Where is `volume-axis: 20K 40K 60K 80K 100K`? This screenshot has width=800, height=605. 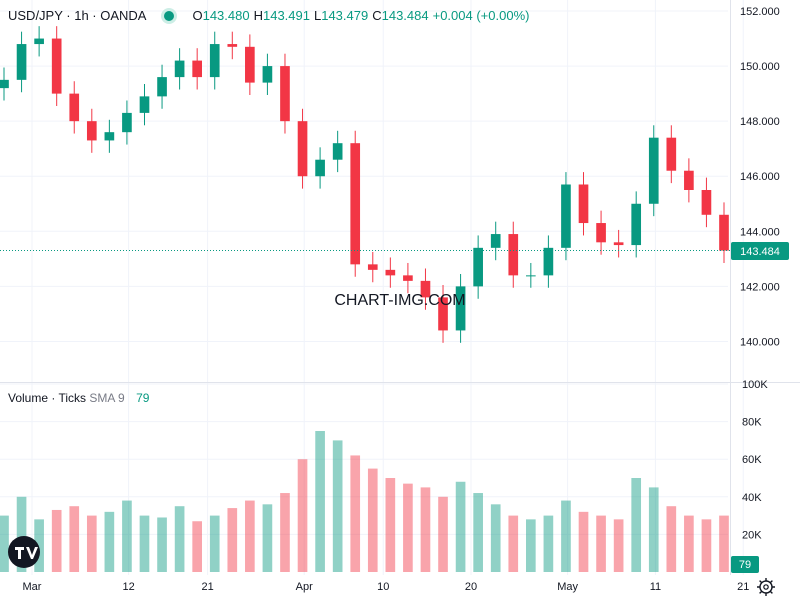 volume-axis: 20K 40K 60K 80K 100K is located at coordinates (755, 460).